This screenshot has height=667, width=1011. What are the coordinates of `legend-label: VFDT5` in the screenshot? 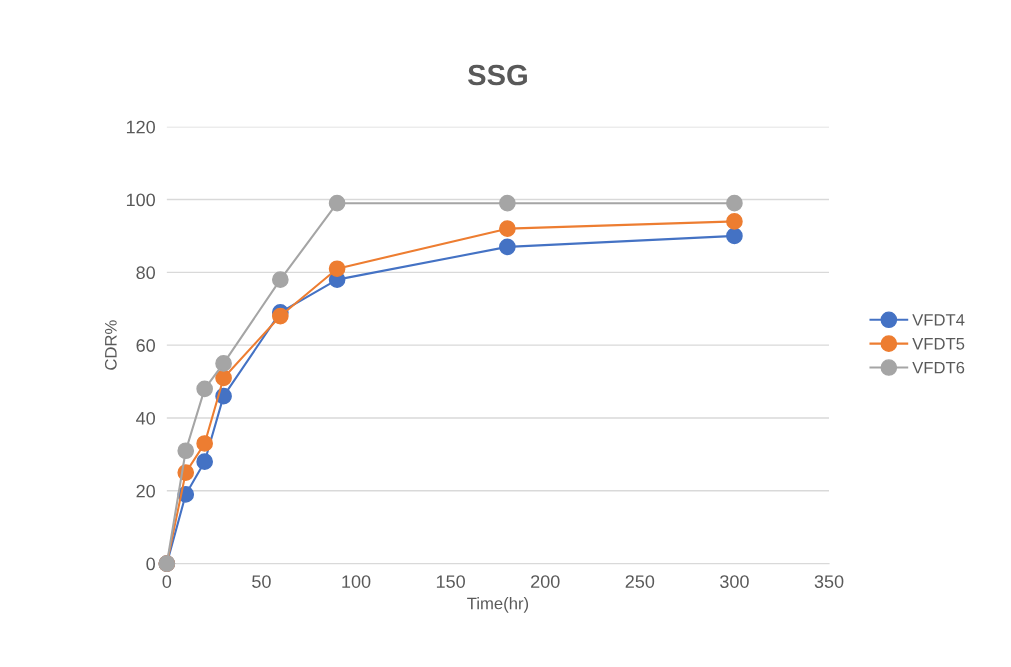 It's located at (938, 344).